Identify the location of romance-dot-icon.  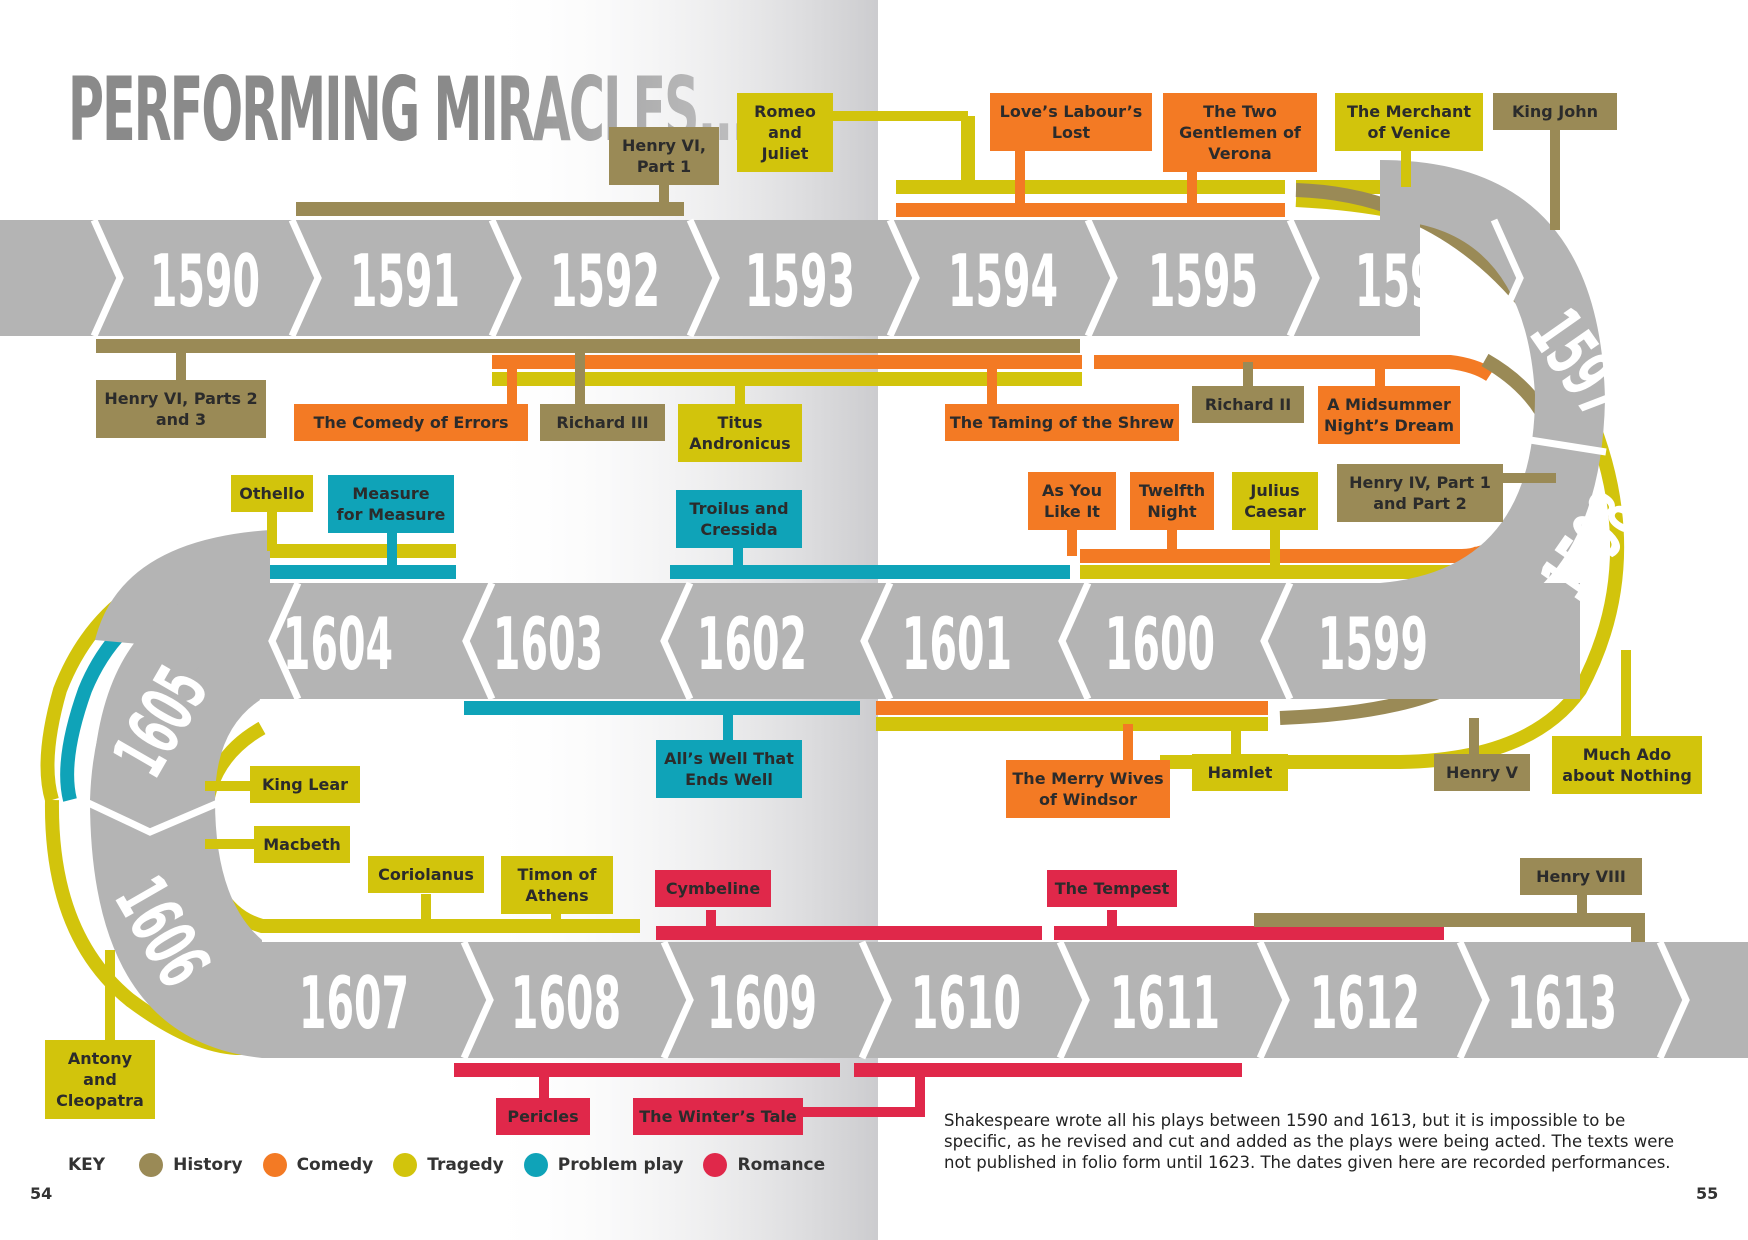
(715, 1165).